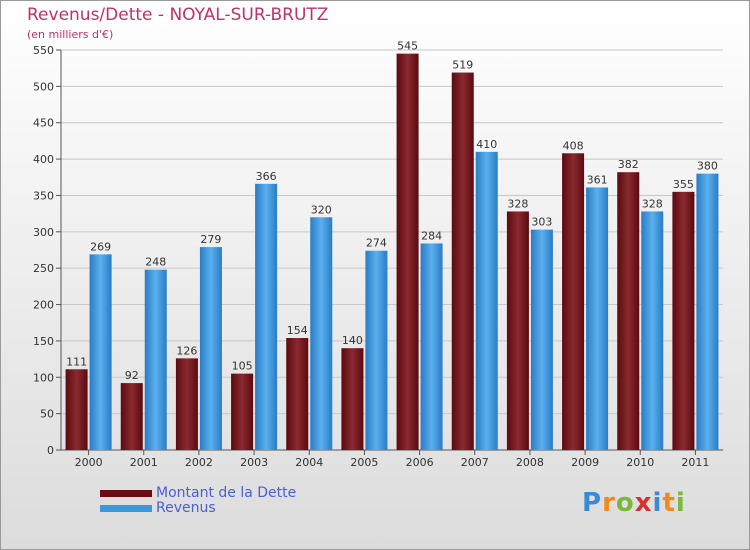  Describe the element at coordinates (475, 462) in the screenshot. I see `x-tick-label: 2007` at that location.